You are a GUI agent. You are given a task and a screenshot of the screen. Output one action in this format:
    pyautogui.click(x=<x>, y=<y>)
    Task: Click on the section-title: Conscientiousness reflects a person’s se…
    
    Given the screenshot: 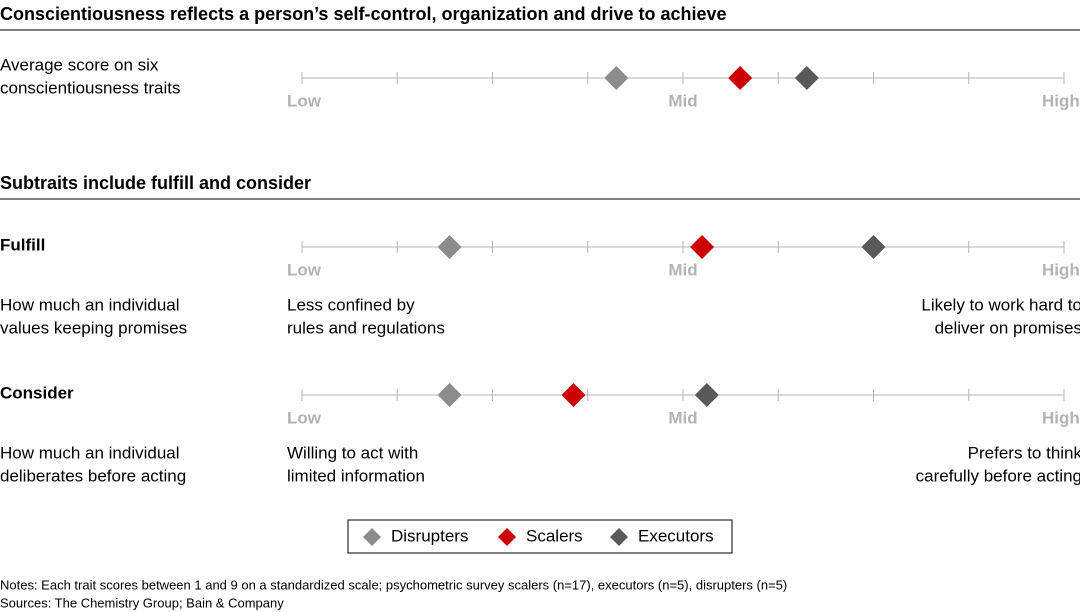 What is the action you would take?
    pyautogui.click(x=363, y=14)
    